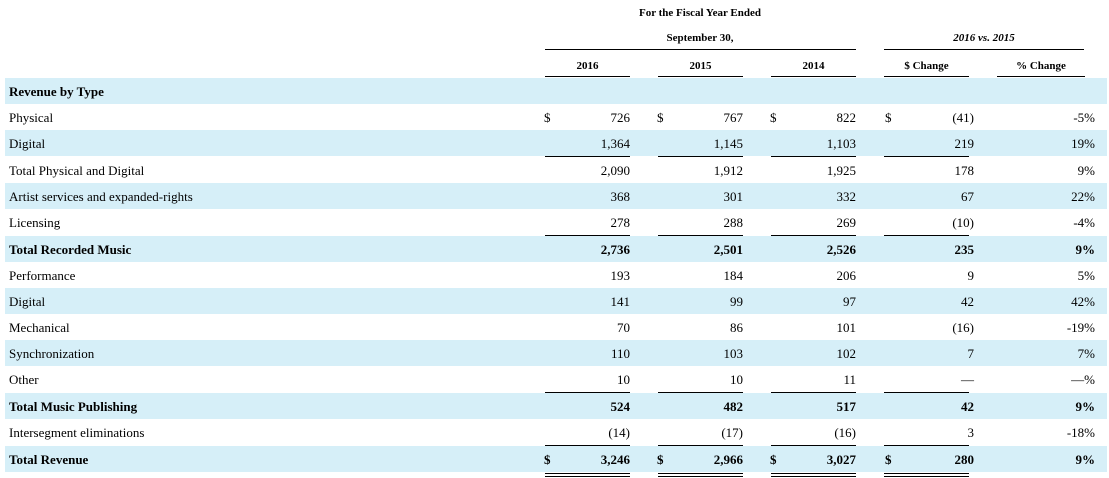 This screenshot has height=478, width=1109. I want to click on value-2014: 97, so click(849, 301).